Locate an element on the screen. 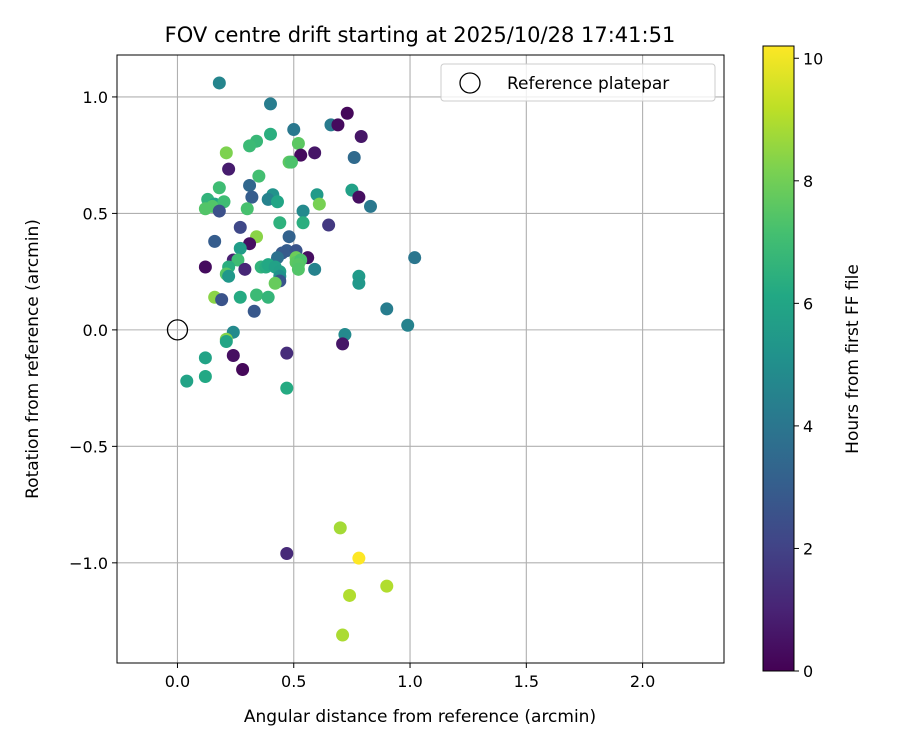 The height and width of the screenshot is (750, 900). y-ticks: −1.0 −0.5 0.0 0.5 1.0 is located at coordinates (93, 330).